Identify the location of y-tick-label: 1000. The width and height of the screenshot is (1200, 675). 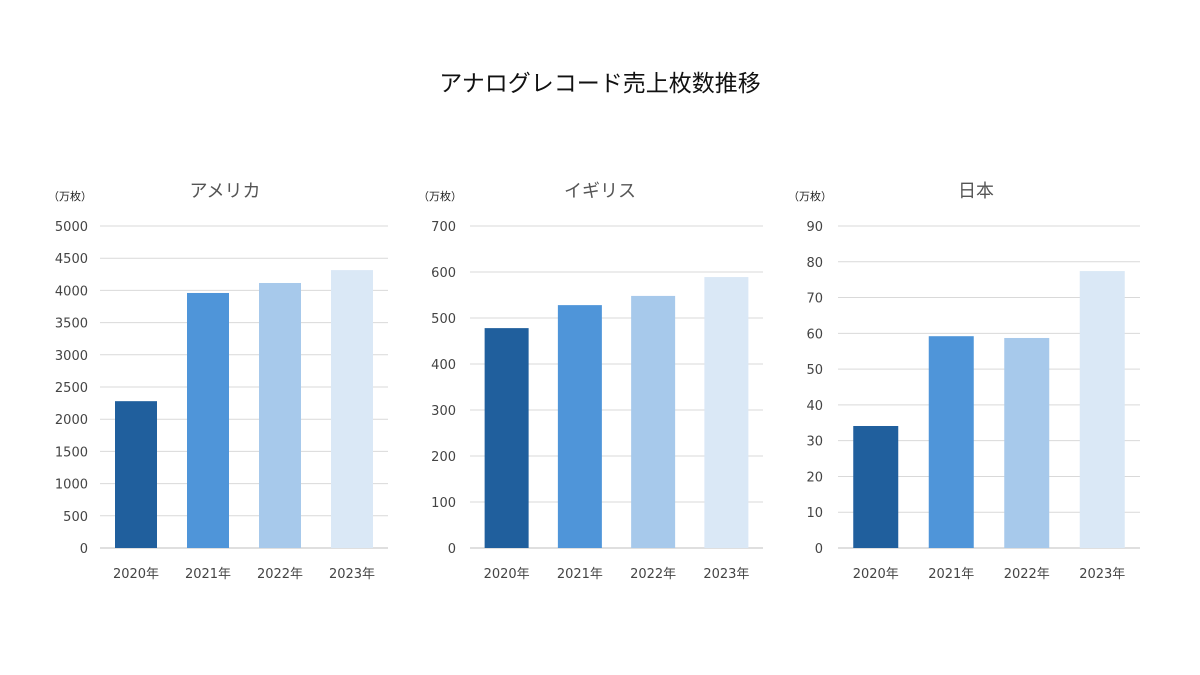
(71, 485).